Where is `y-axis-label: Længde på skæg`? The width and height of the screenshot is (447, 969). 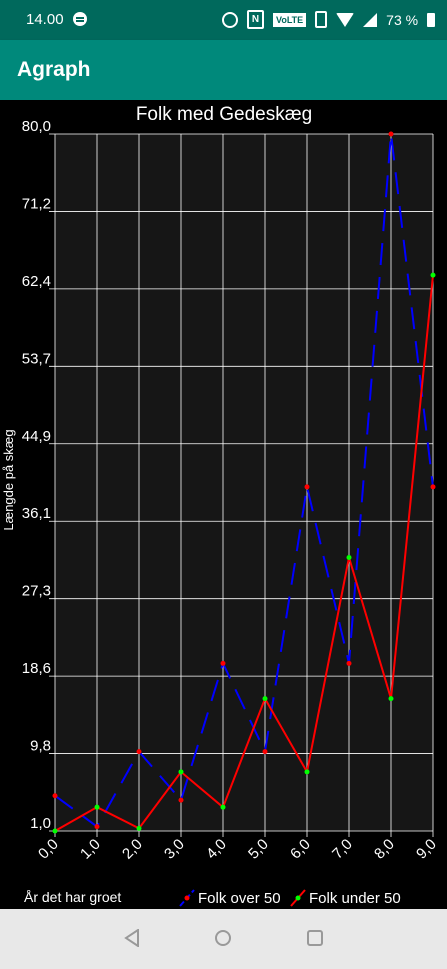
y-axis-label: Længde på skæg is located at coordinates (8, 479).